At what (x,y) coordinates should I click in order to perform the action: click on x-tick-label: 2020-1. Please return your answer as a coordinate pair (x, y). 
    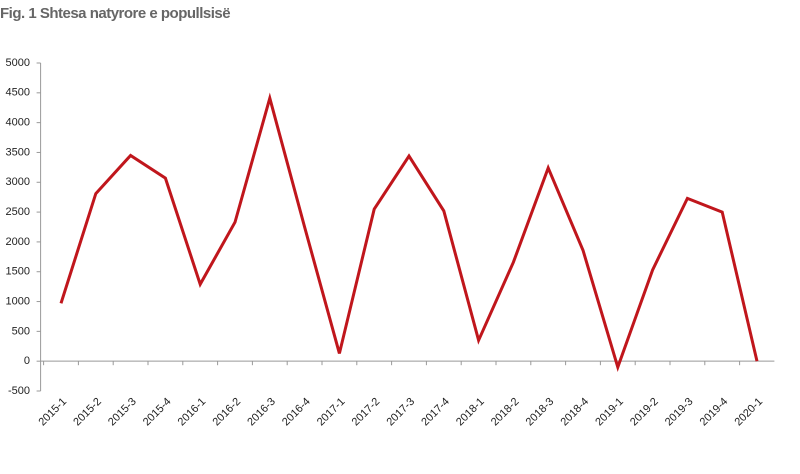
    Looking at the image, I should click on (748, 412).